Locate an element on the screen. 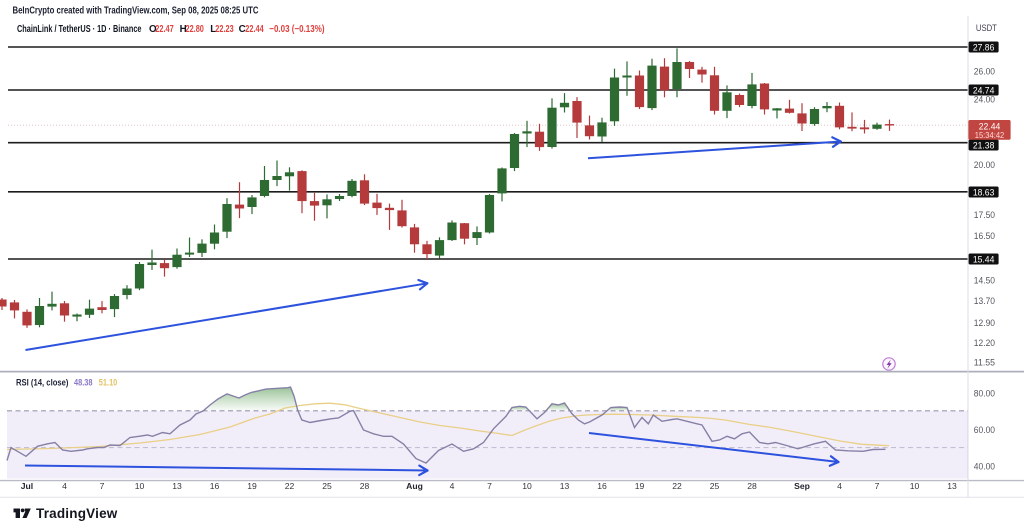 The height and width of the screenshot is (532, 1024). svg-text: 21.38 is located at coordinates (984, 145).